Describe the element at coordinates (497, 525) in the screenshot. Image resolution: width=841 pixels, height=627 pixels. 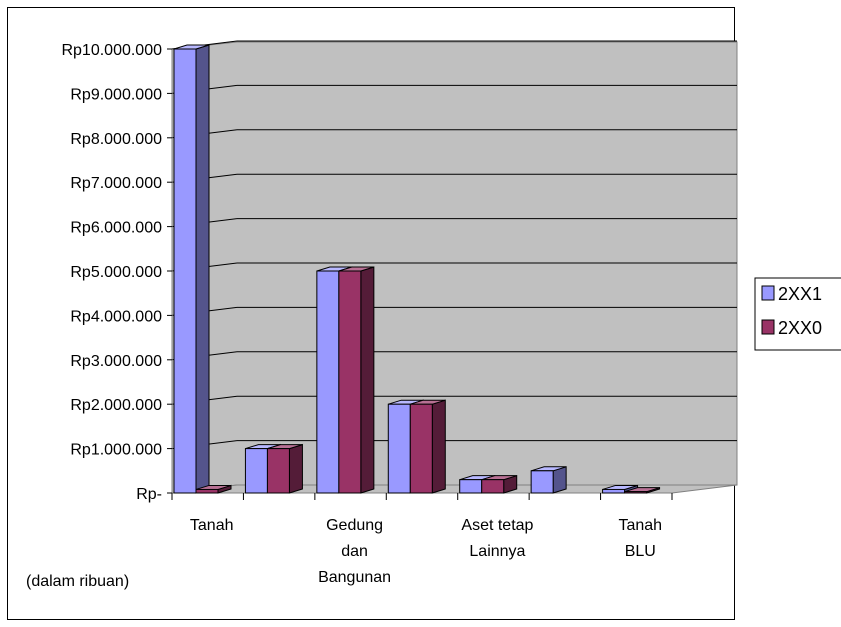
I see `x-category-label: Aset tetap` at that location.